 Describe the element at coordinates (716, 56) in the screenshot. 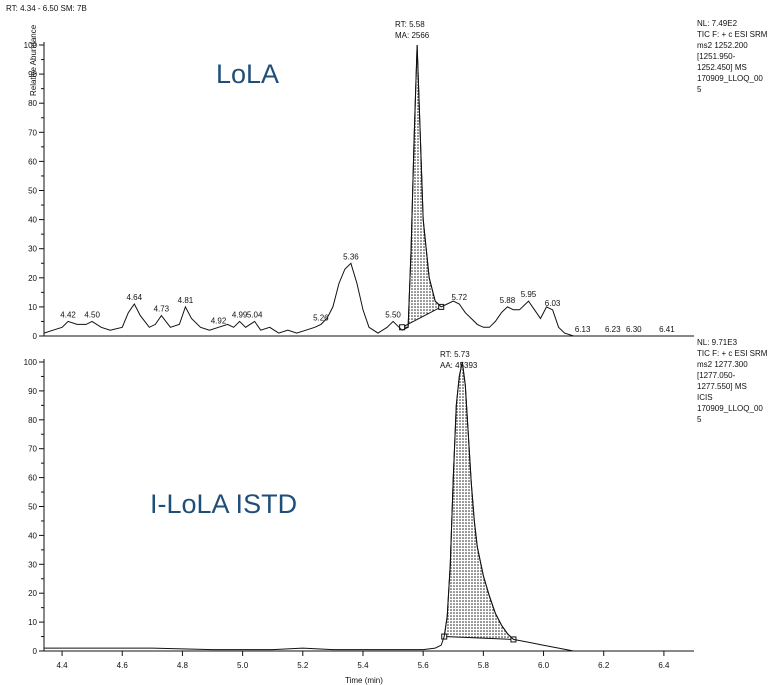

I see `scan-info-line: [1251.950-` at that location.